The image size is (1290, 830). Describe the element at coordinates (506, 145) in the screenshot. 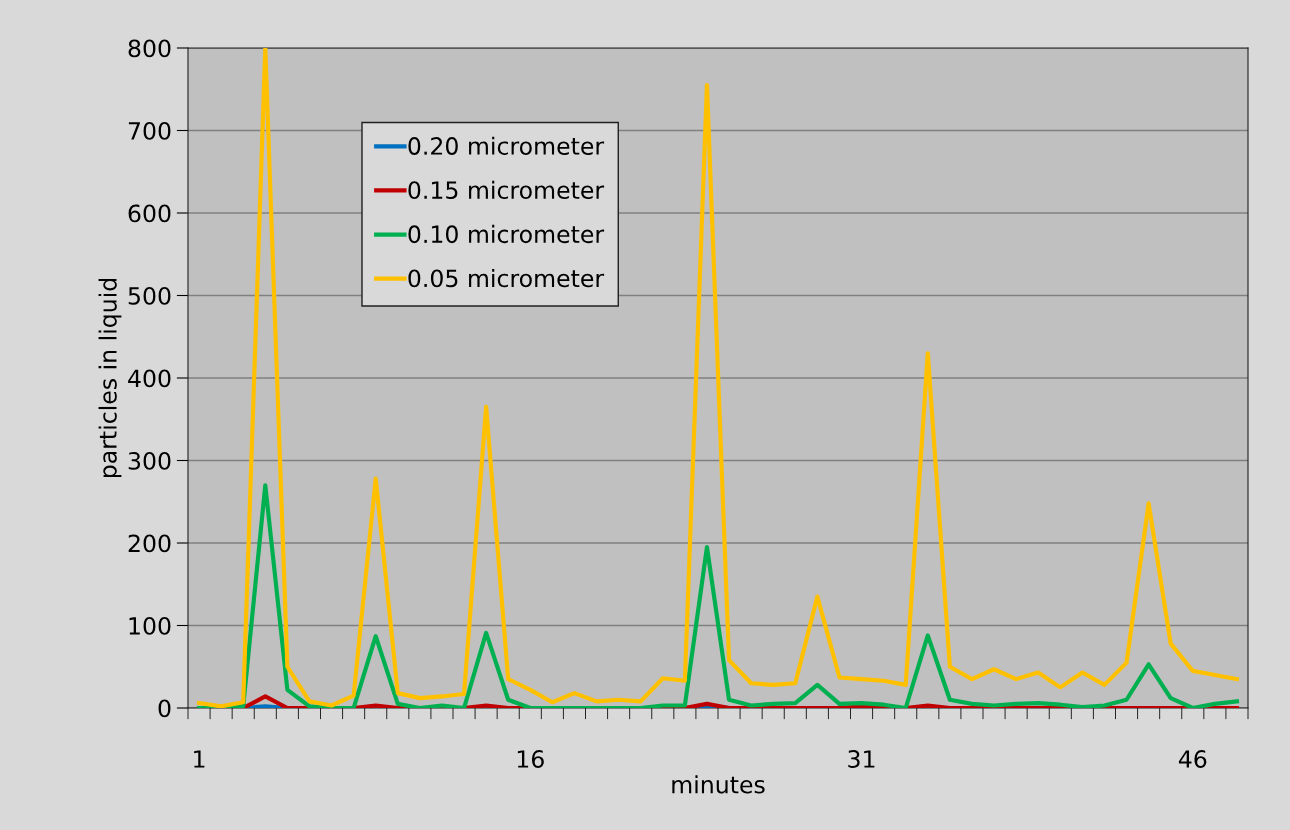

I see `legend-label: 0.20 micrometer` at that location.